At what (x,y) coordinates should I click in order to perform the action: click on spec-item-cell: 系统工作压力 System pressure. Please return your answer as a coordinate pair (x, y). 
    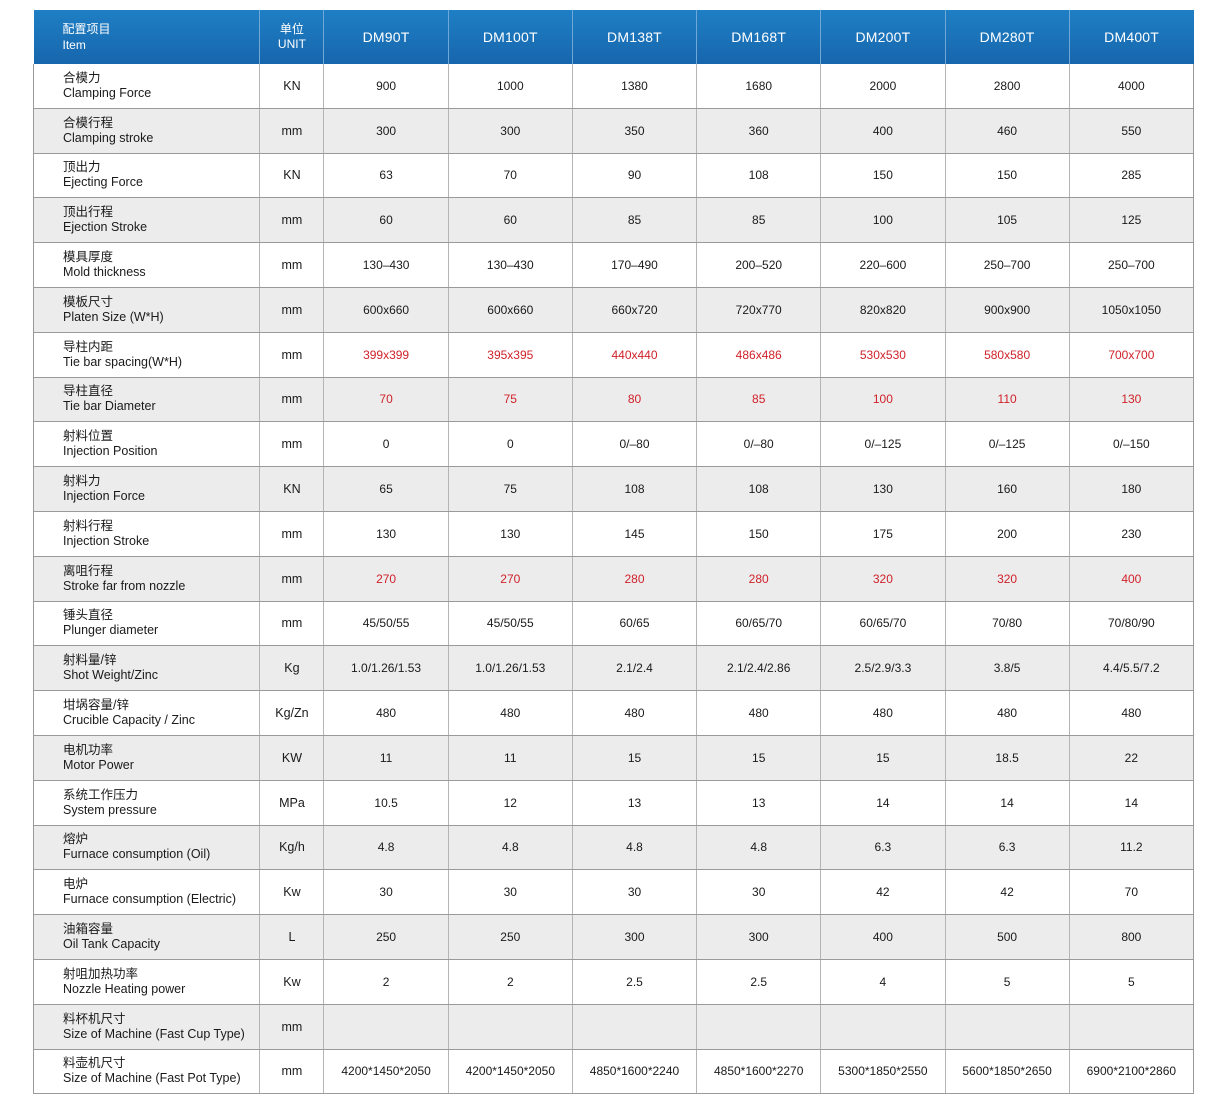
    Looking at the image, I should click on (146, 803).